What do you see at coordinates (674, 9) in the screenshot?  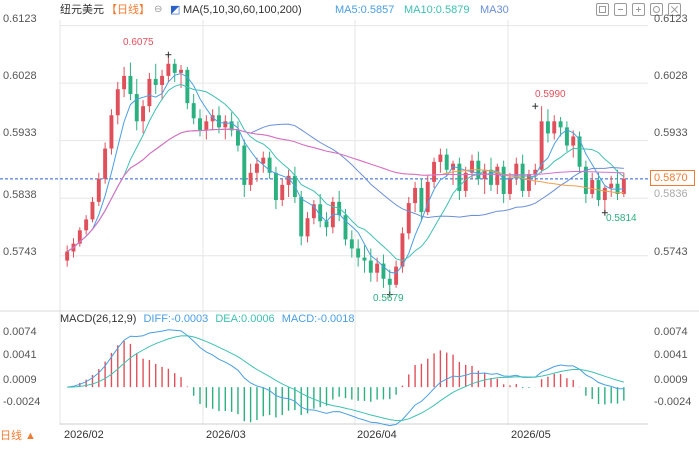 I see `close-icon` at bounding box center [674, 9].